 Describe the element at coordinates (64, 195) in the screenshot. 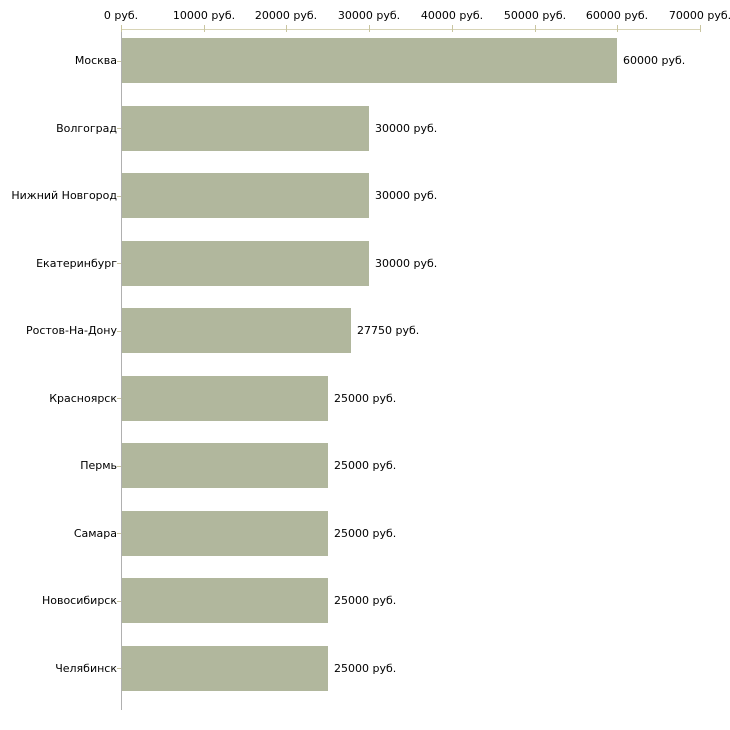

I see `category-label: Нижний Новгород` at that location.